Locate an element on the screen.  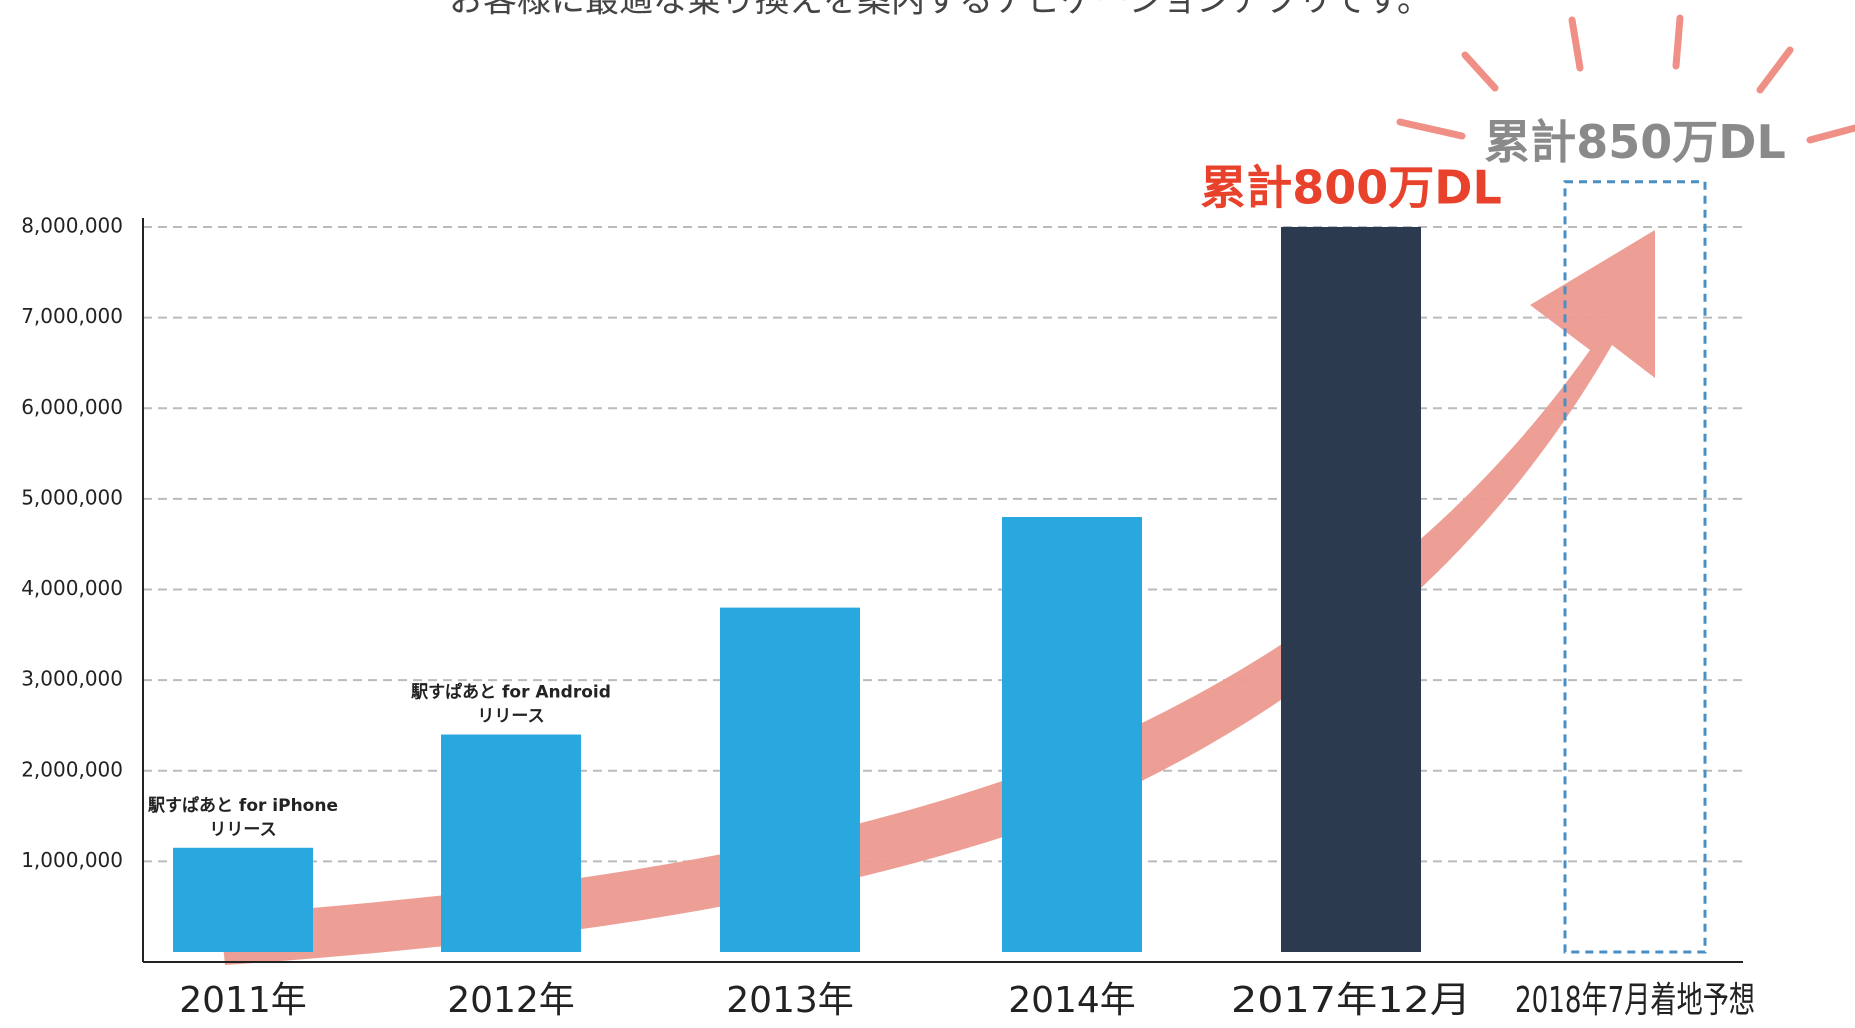
y-tick-label: 3,000,000 is located at coordinates (72, 679).